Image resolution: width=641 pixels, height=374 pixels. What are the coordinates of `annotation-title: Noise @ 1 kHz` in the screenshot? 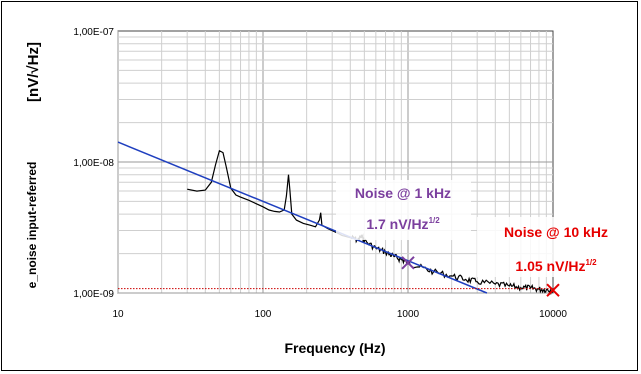 It's located at (403, 193).